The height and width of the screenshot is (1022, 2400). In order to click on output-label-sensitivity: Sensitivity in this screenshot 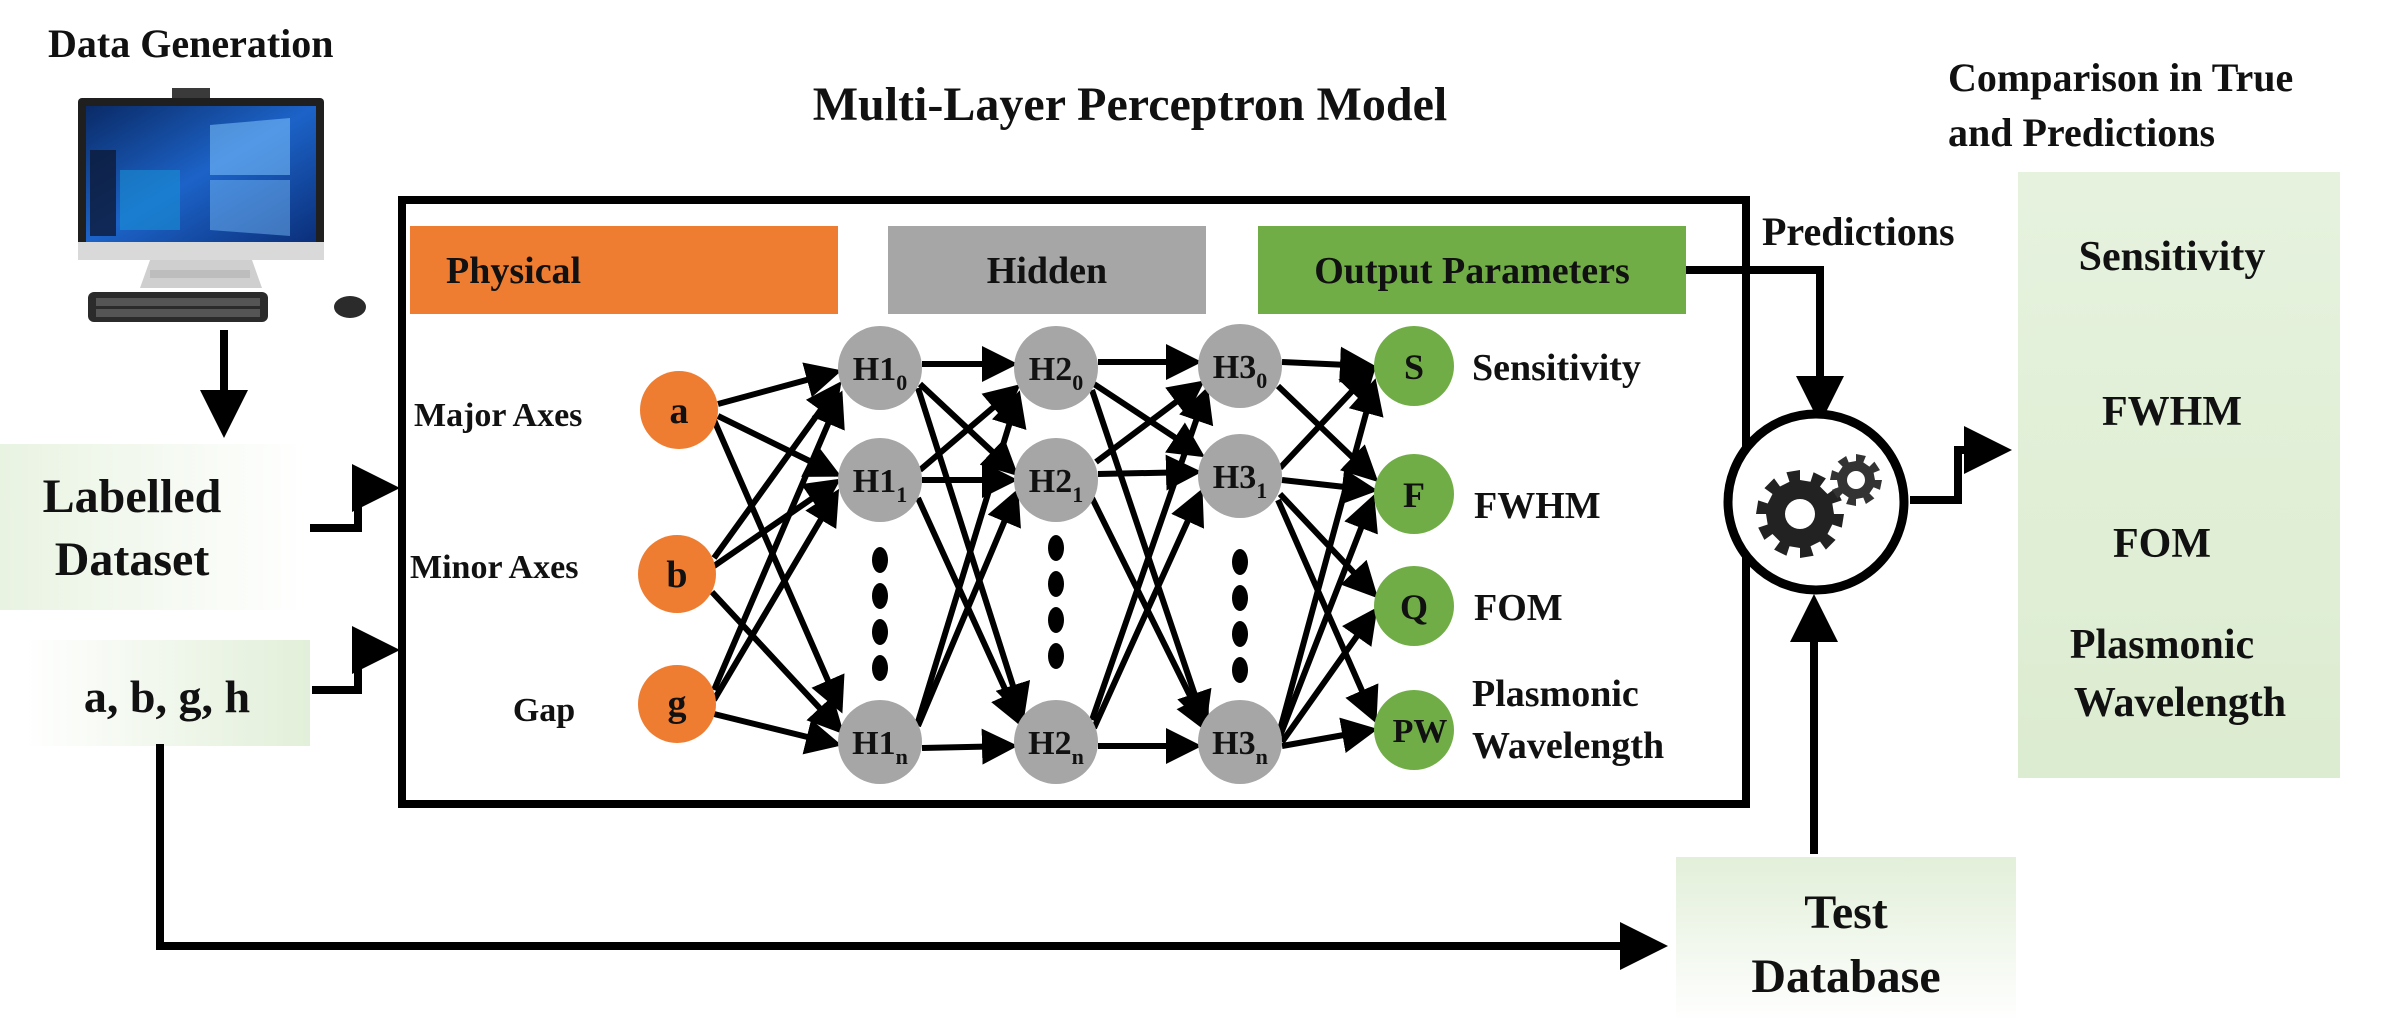, I will do `click(1556, 368)`.